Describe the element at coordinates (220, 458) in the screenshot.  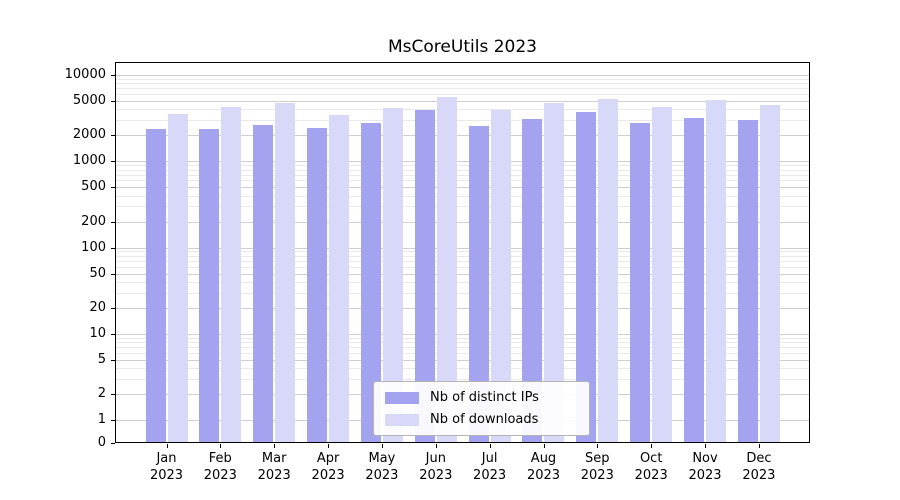
I see `x-tick-month: Feb` at that location.